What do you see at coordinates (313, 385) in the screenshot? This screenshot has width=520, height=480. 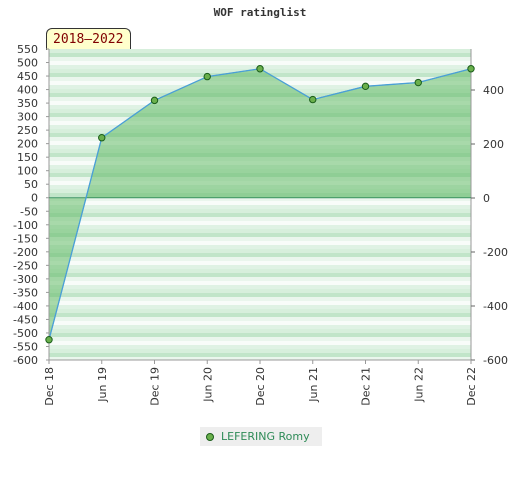 I see `x-tick-label: Jun 21` at bounding box center [313, 385].